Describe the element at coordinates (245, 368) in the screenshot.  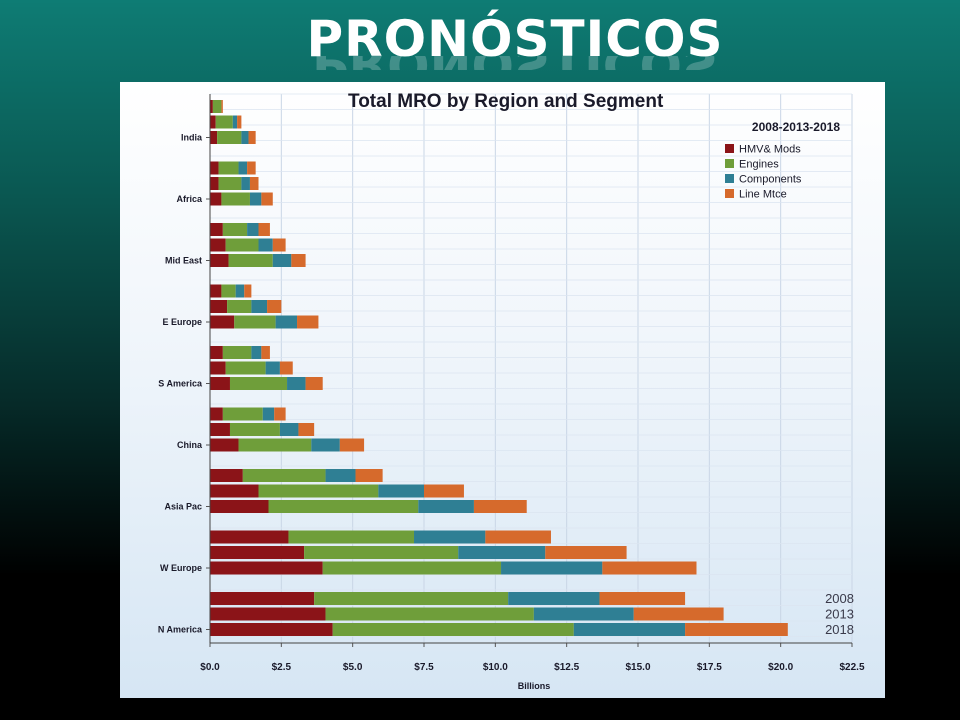
I see `bar-s-america-2013-engines` at that location.